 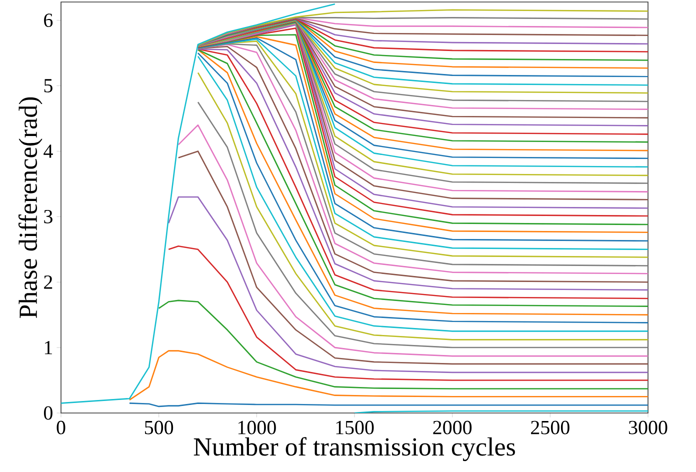 What do you see at coordinates (354, 449) in the screenshot?
I see `x-axis-title: Number of transmission cycles` at bounding box center [354, 449].